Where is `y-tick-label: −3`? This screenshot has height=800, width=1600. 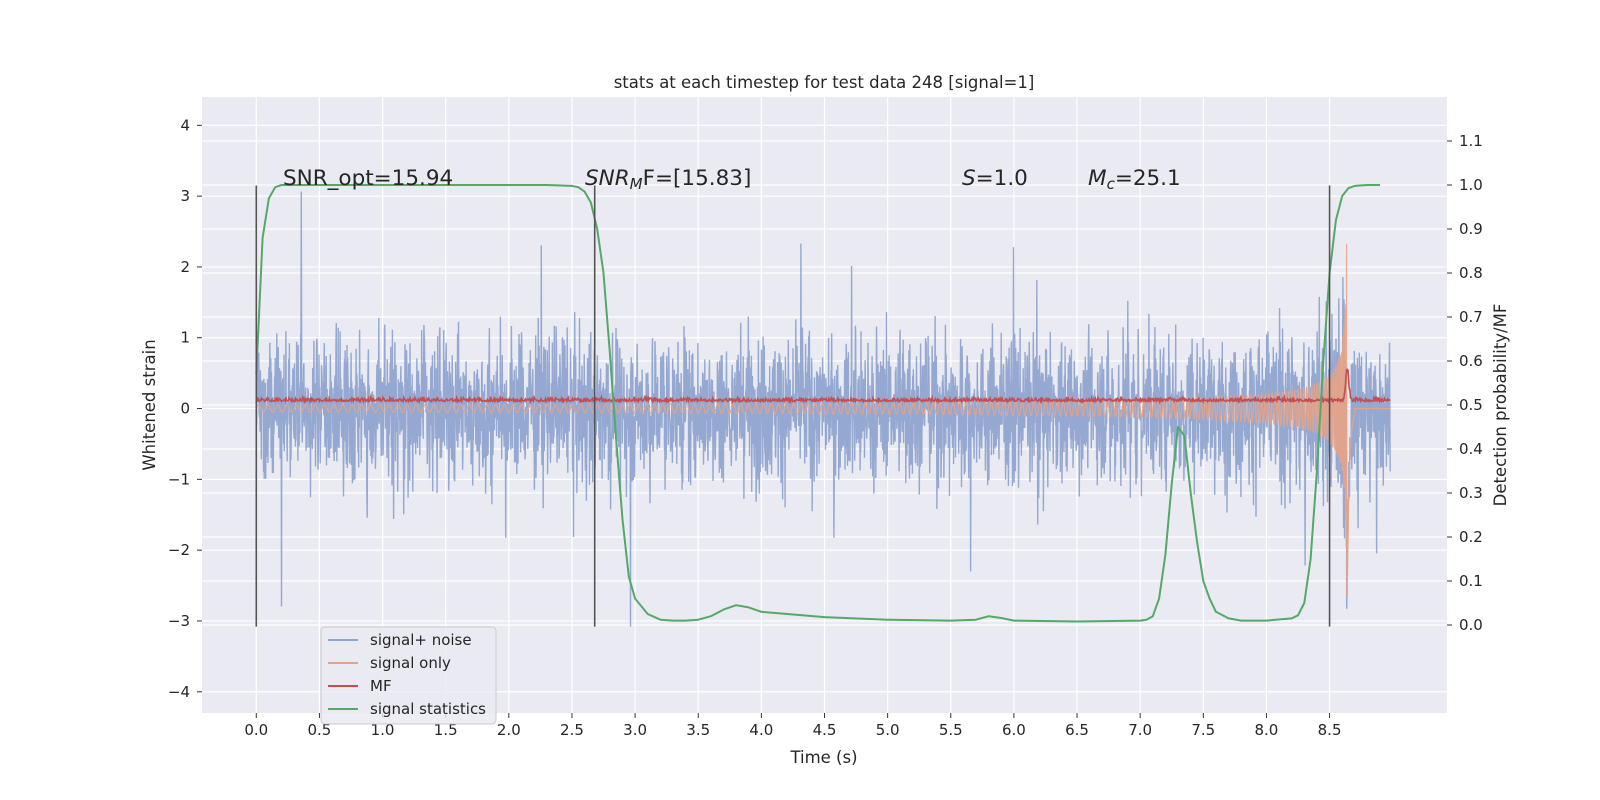 y-tick-label: −3 is located at coordinates (179, 621).